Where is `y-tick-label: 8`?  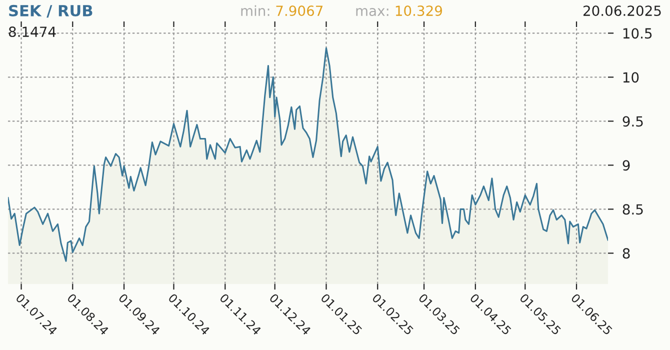 y-tick-label: 8 is located at coordinates (626, 253).